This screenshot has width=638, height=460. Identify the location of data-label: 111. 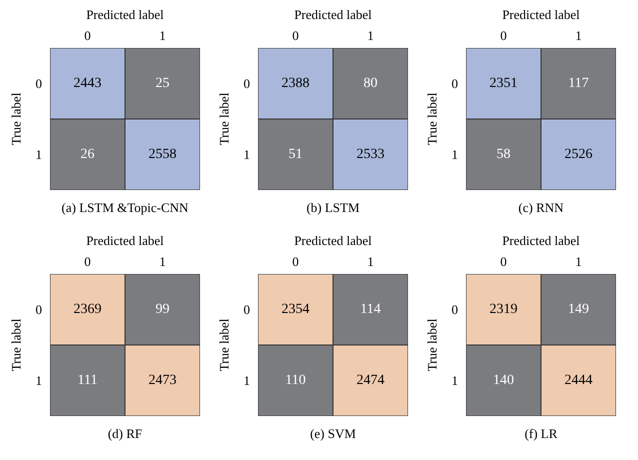
(88, 380).